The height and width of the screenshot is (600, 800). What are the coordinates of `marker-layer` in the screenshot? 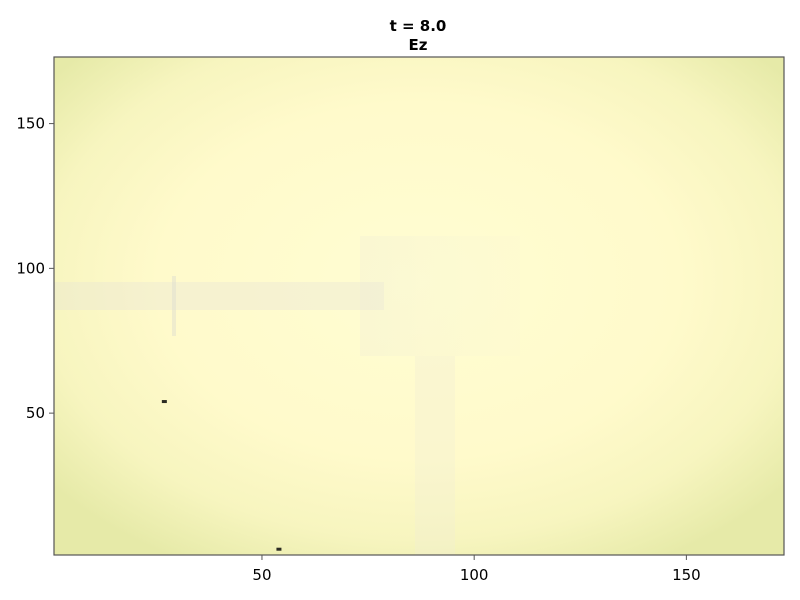 It's located at (221, 475).